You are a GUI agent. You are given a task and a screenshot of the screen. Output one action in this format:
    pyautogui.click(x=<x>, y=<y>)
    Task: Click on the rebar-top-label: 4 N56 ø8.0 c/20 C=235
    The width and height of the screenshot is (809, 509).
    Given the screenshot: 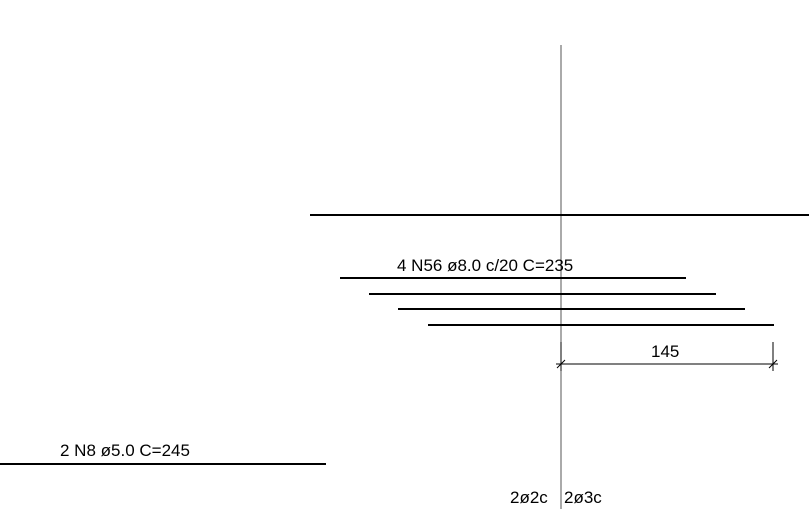 What is the action you would take?
    pyautogui.click(x=485, y=265)
    